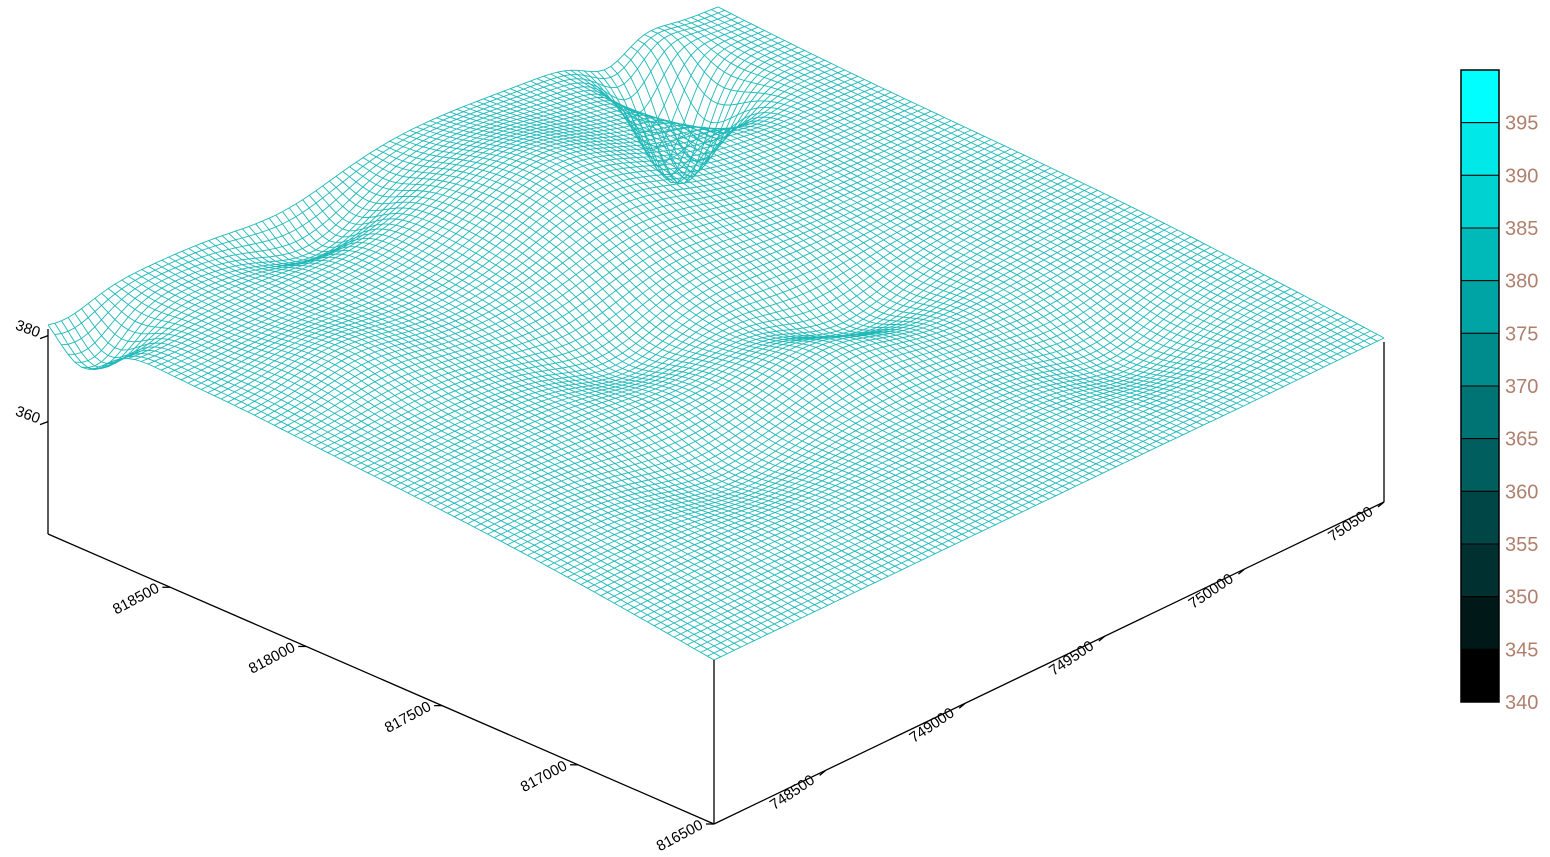 The height and width of the screenshot is (857, 1550). What do you see at coordinates (1521, 440) in the screenshot?
I see `color-scale-label: 365` at bounding box center [1521, 440].